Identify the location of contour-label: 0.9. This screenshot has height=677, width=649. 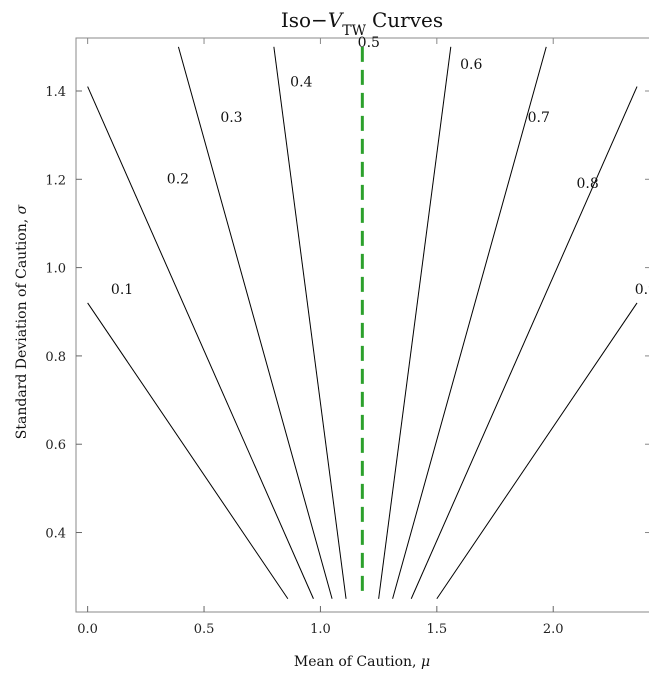
(642, 290).